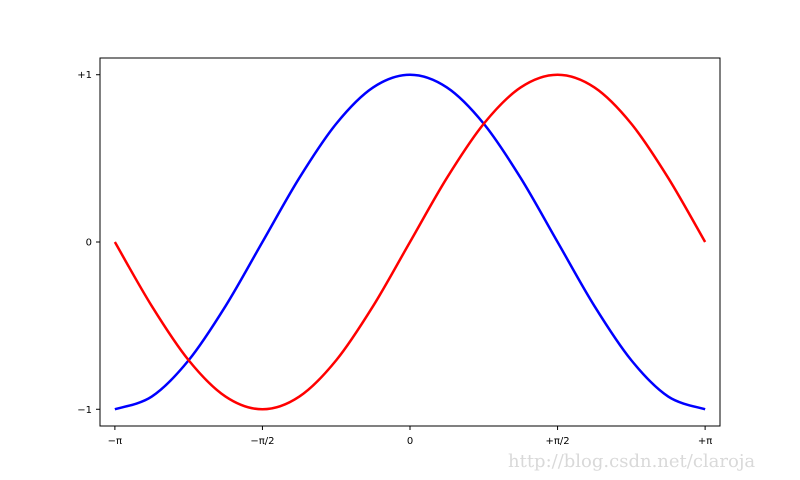 This screenshot has height=480, width=800. Describe the element at coordinates (410, 441) in the screenshot. I see `x-tick-label-2: 0` at that location.